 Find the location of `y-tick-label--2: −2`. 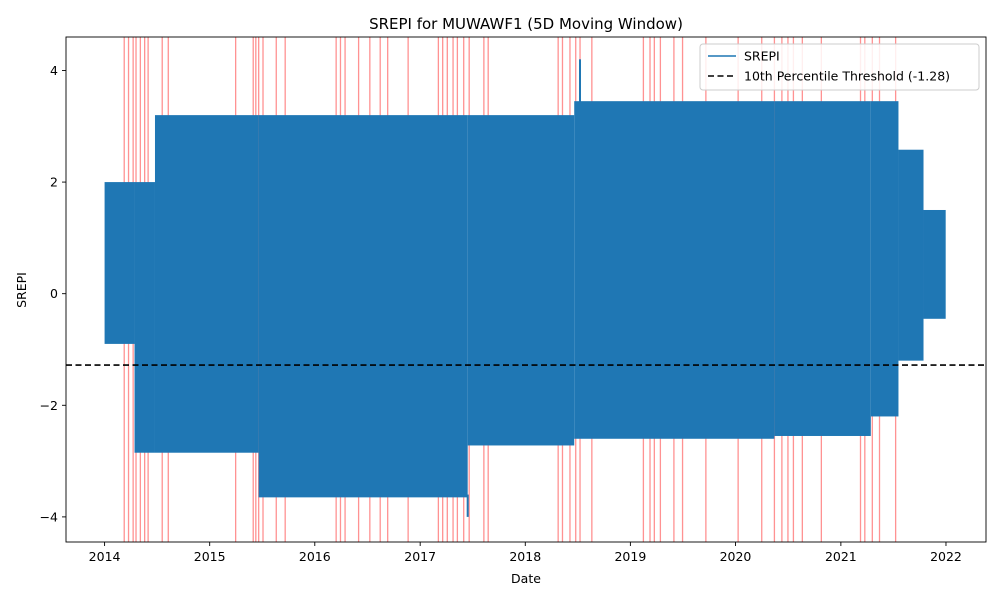

y-tick-label--2: −2 is located at coordinates (49, 405).